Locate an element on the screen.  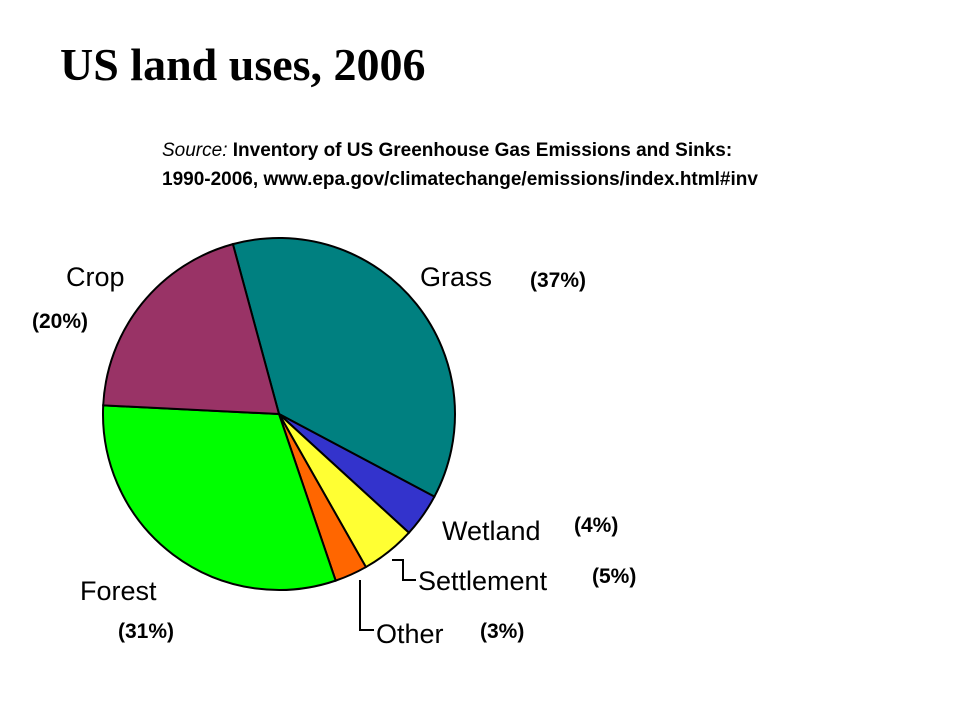
leader-other is located at coordinates (366, 605).